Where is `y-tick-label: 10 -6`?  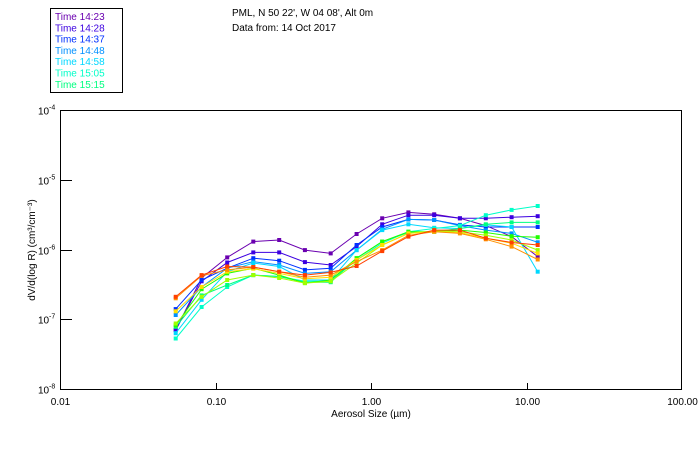
y-tick-label: 10 -6 is located at coordinates (46, 251).